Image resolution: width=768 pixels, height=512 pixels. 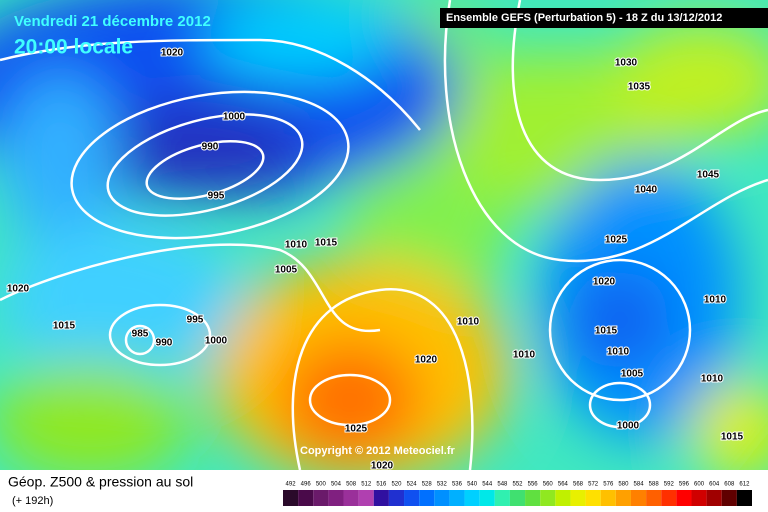 I want to click on legend-label: 568, so click(x=578, y=485).